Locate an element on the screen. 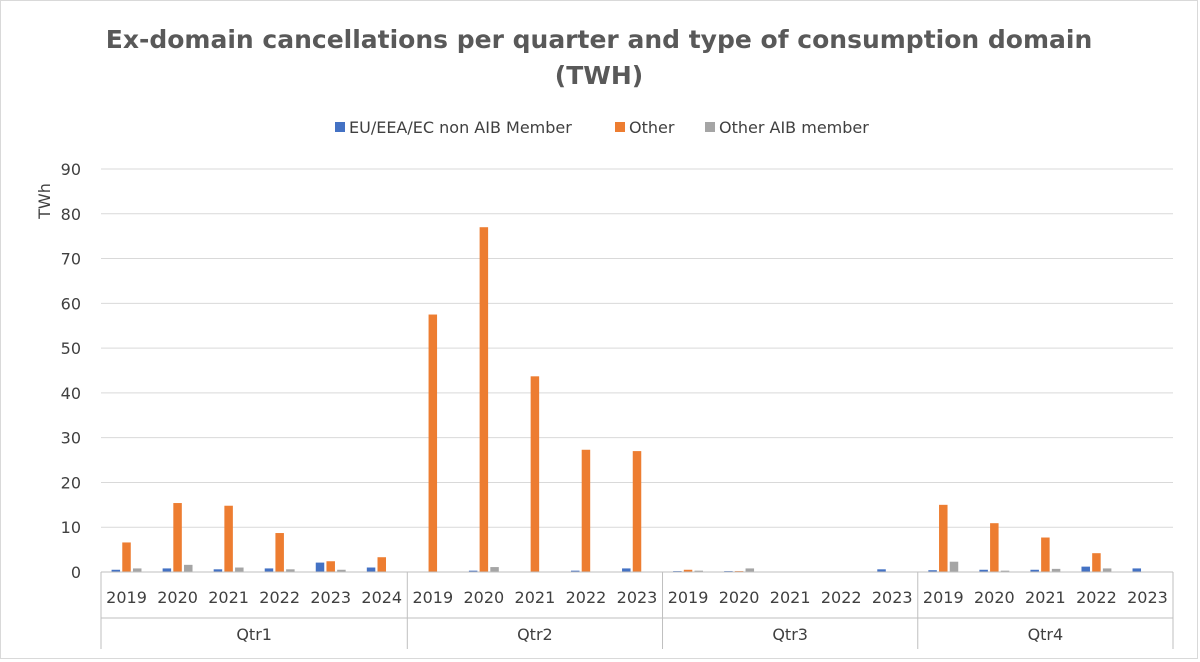  legend-label: EU/EEA/EC non AIB Member is located at coordinates (460, 127).